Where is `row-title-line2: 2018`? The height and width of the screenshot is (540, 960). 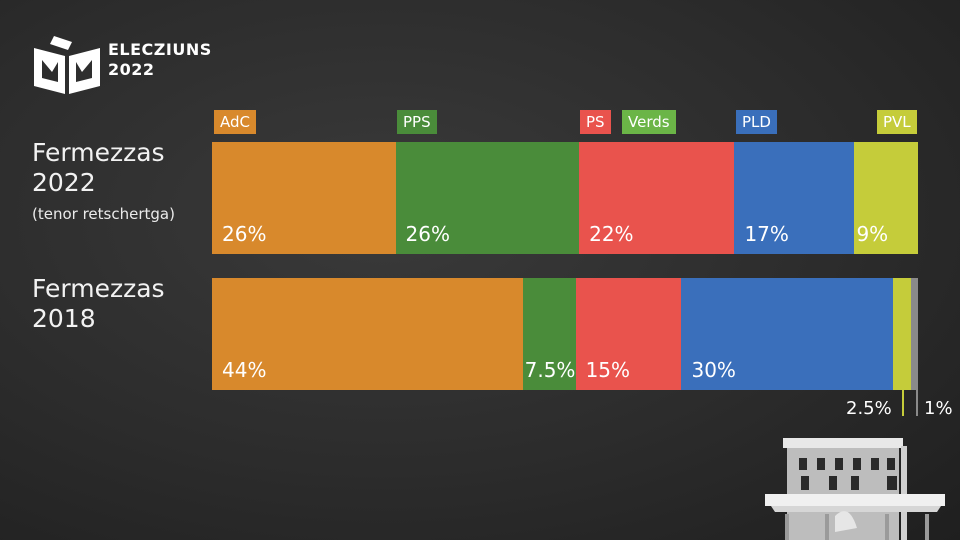
row-title-line2: 2018 is located at coordinates (64, 318).